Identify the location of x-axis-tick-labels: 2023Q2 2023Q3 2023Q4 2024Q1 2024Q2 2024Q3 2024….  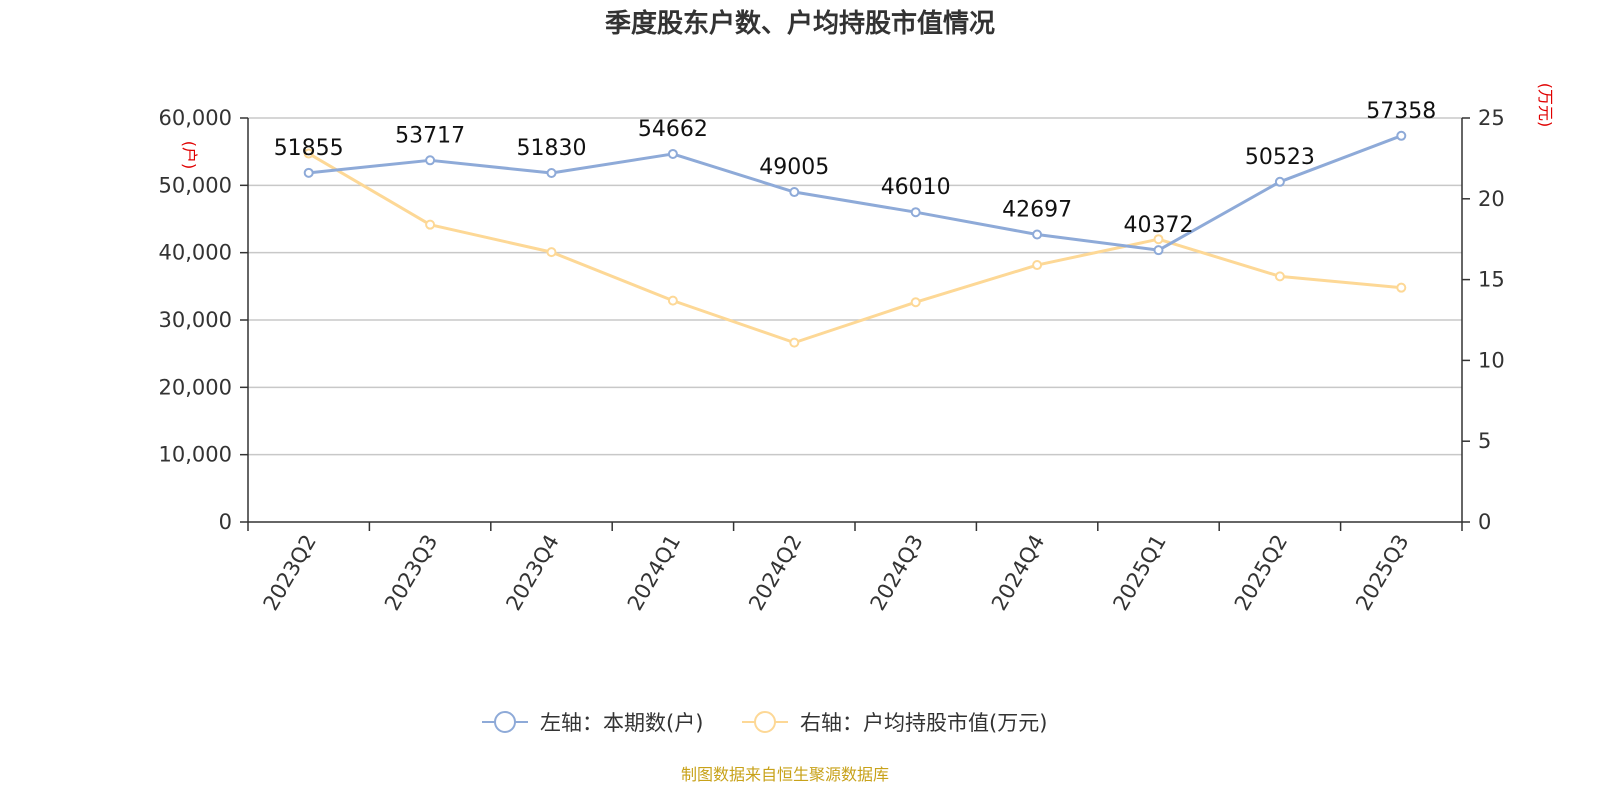
(836, 573).